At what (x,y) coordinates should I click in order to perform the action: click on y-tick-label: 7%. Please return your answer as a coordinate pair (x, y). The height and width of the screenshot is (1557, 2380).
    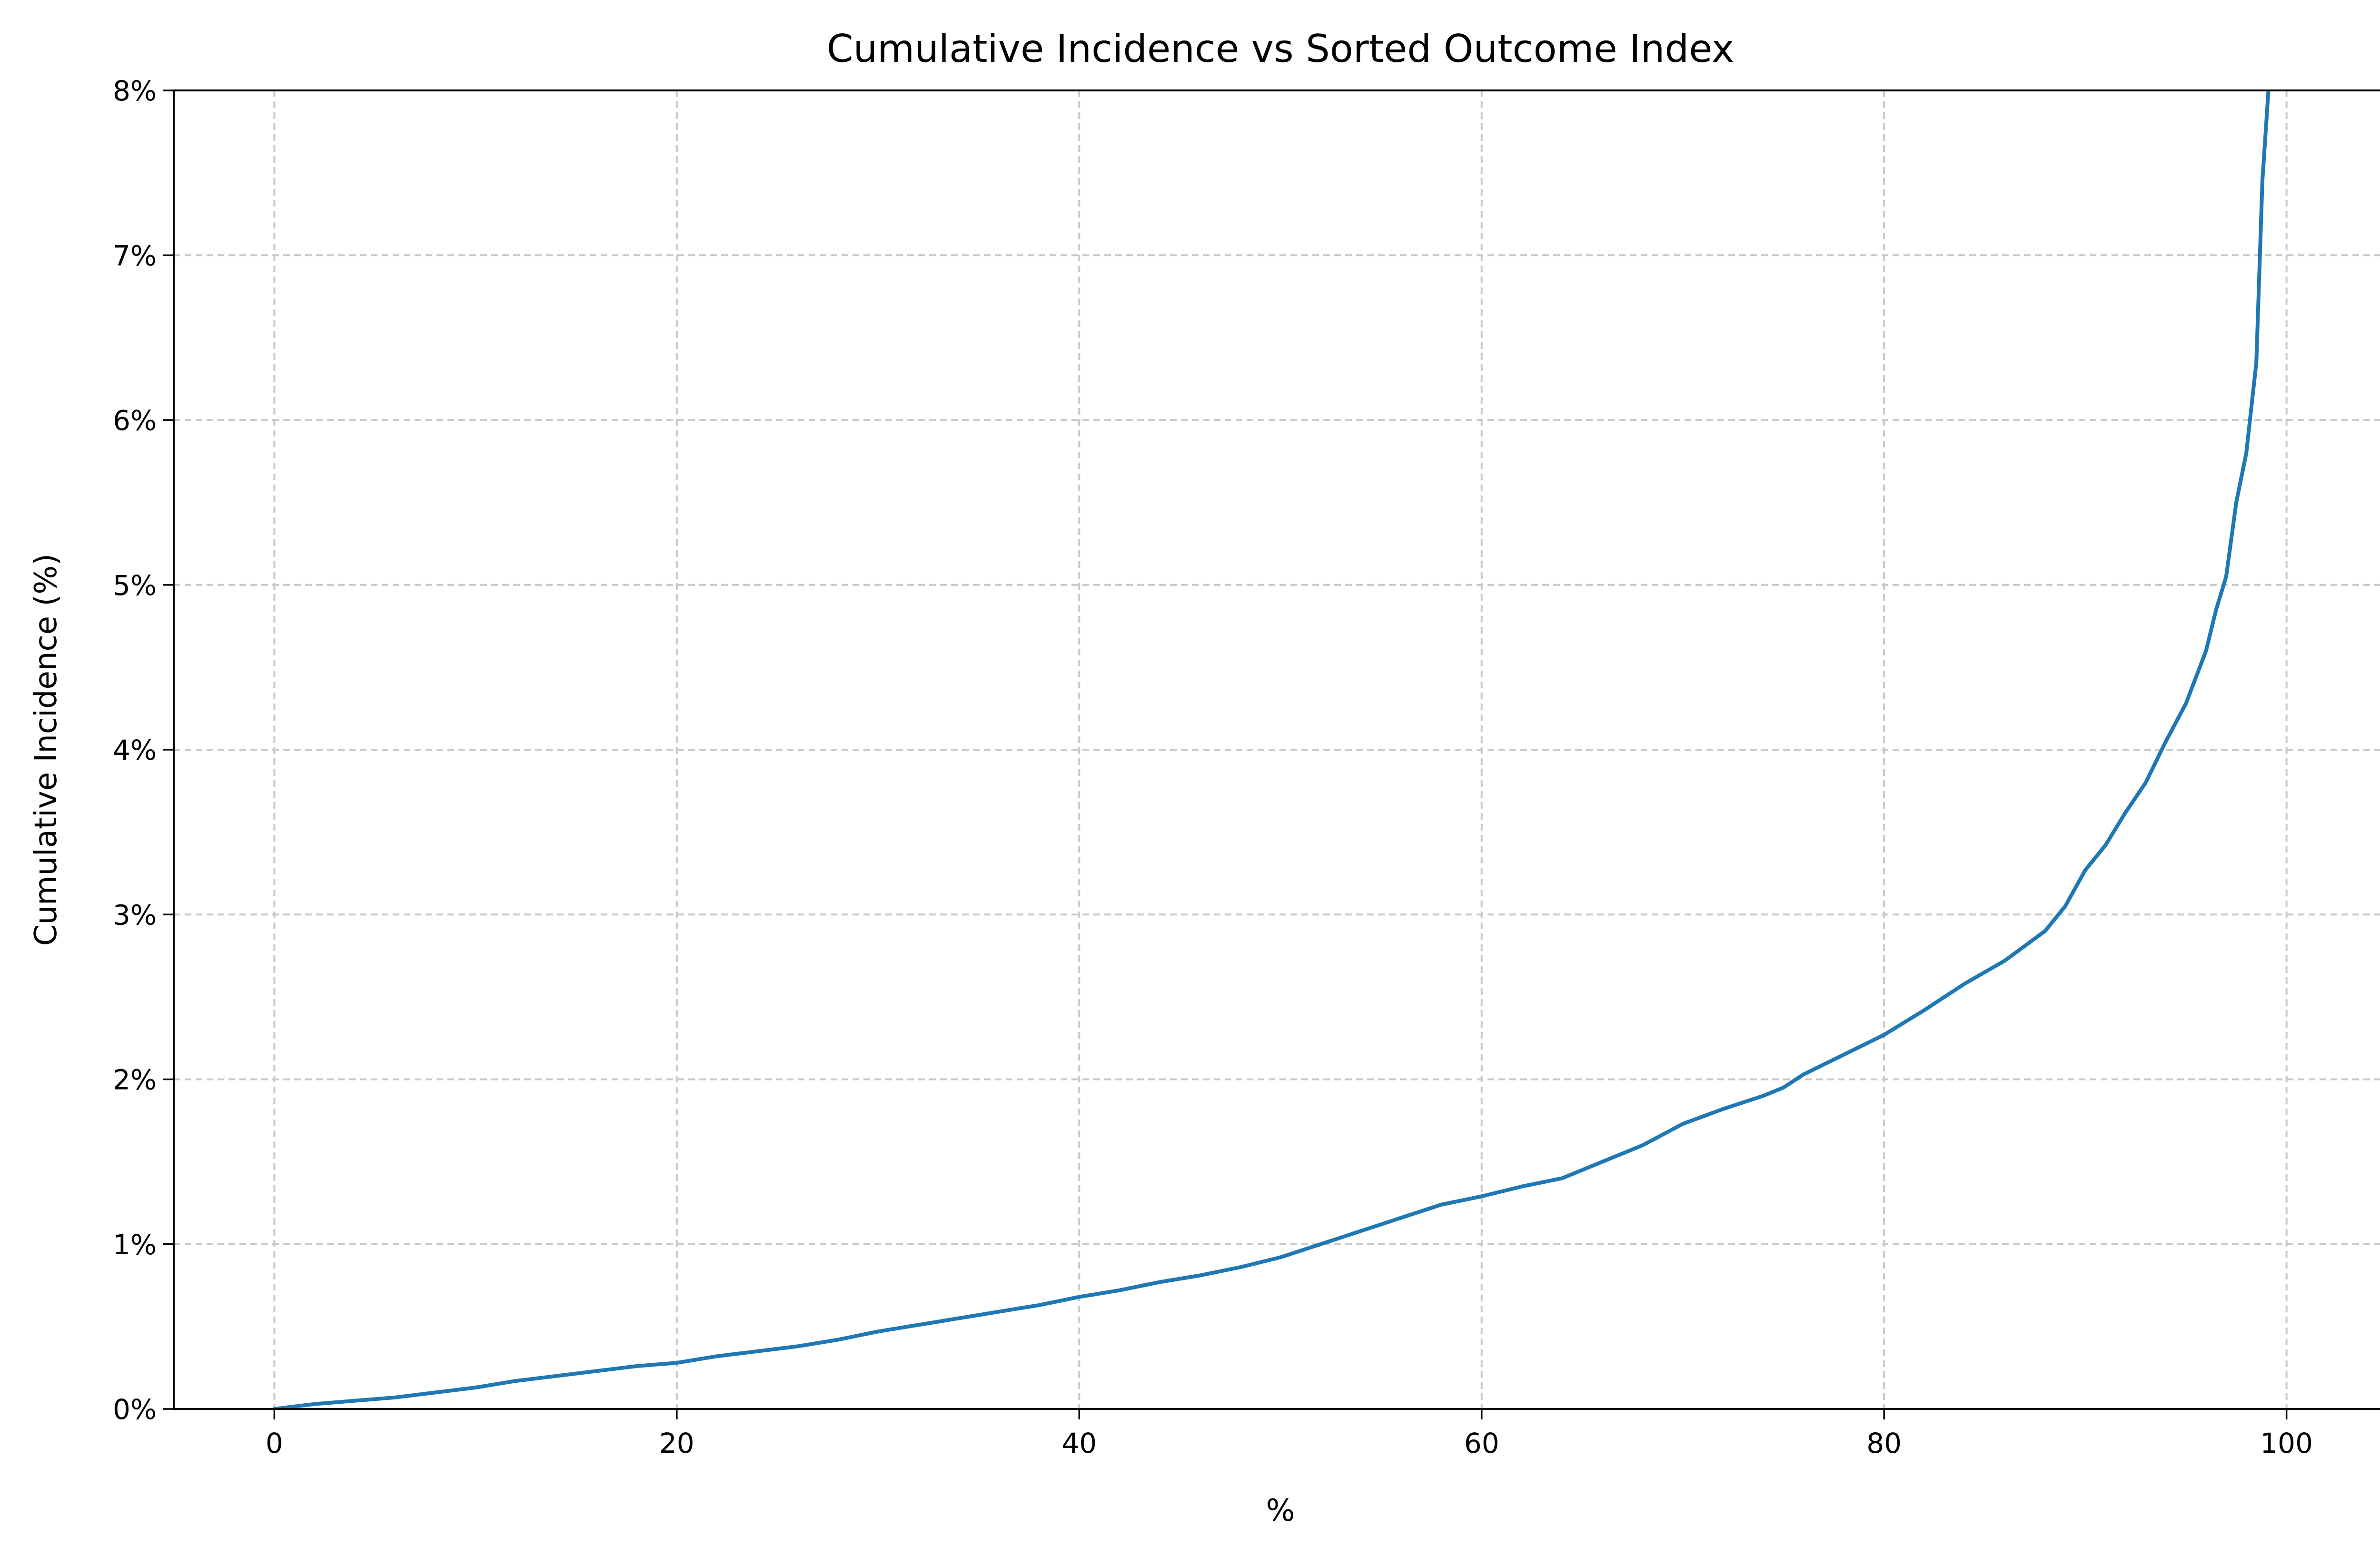
    Looking at the image, I should click on (135, 256).